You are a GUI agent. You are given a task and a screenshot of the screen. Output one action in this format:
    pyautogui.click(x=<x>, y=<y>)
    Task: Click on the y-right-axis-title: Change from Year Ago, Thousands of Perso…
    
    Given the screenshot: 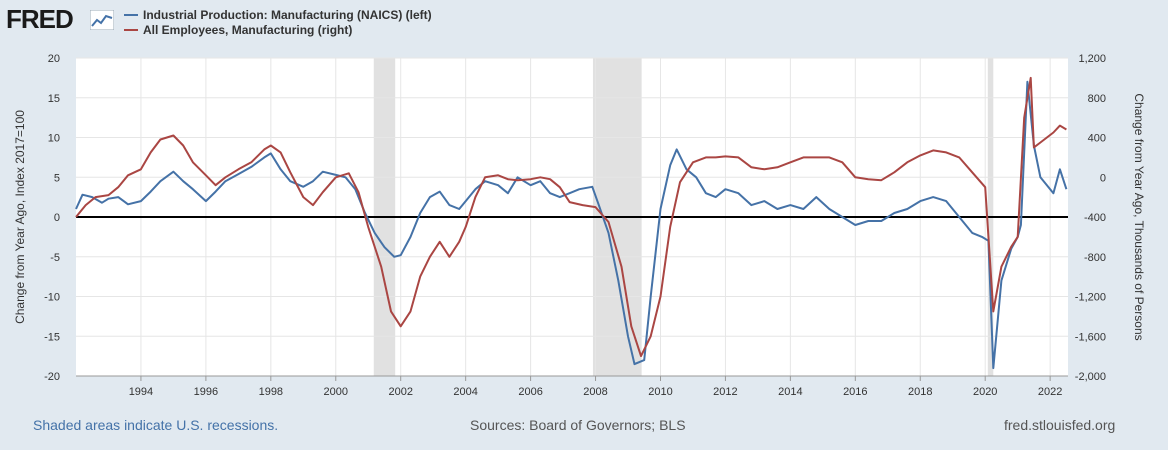 What is the action you would take?
    pyautogui.click(x=1139, y=216)
    